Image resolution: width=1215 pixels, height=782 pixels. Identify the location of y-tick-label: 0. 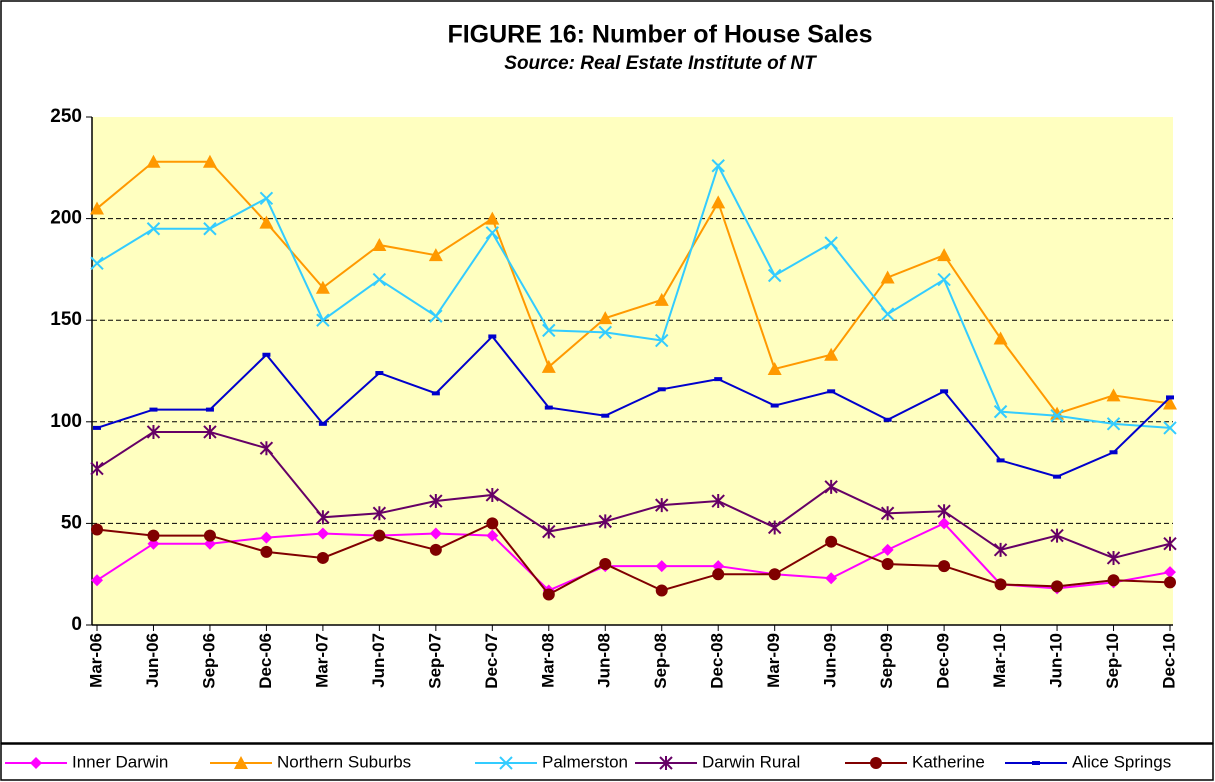
(76, 624).